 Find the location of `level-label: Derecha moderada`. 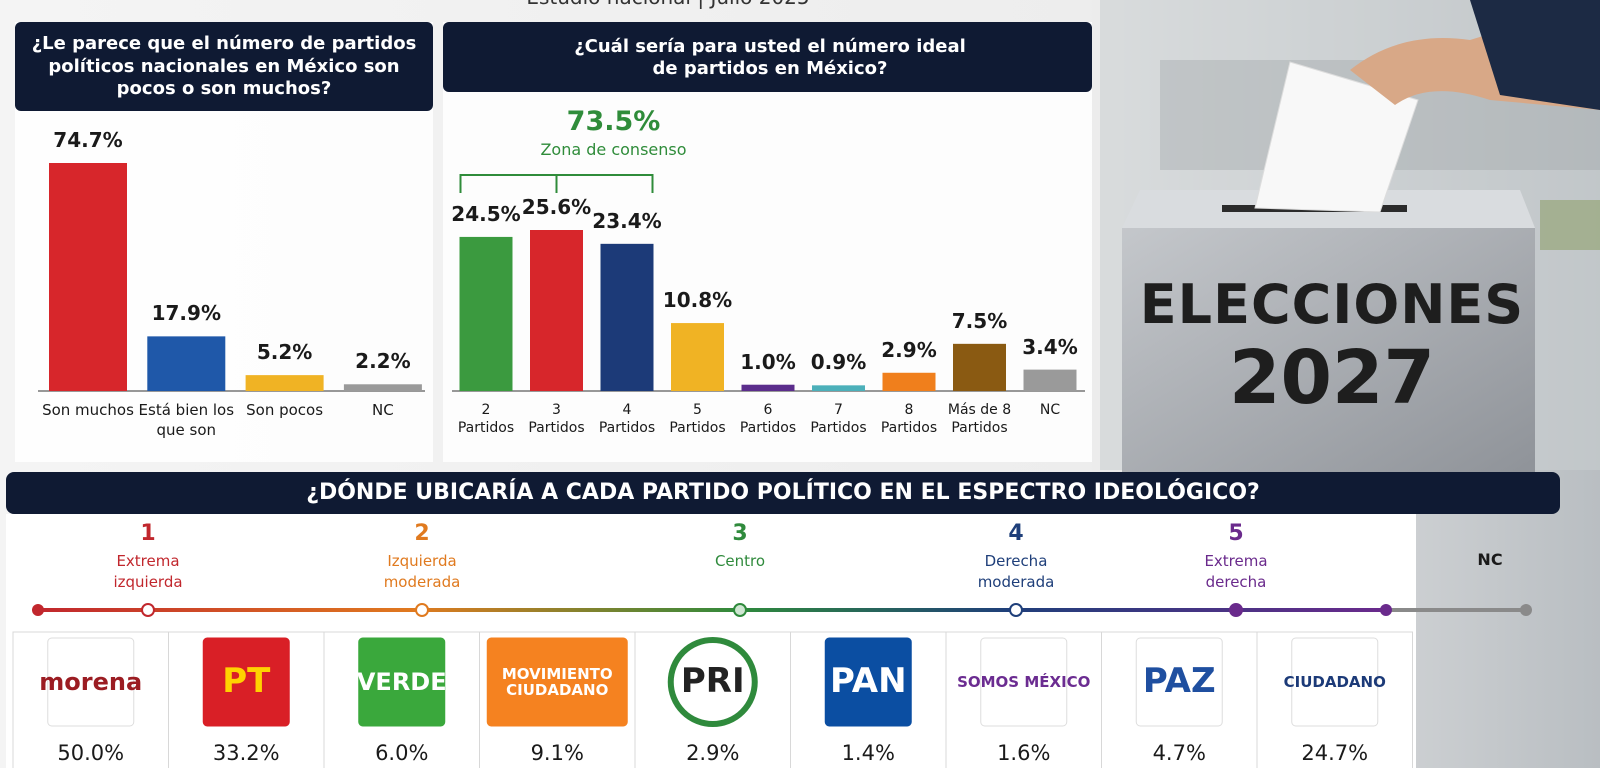

level-label: Derecha moderada is located at coordinates (1016, 571).